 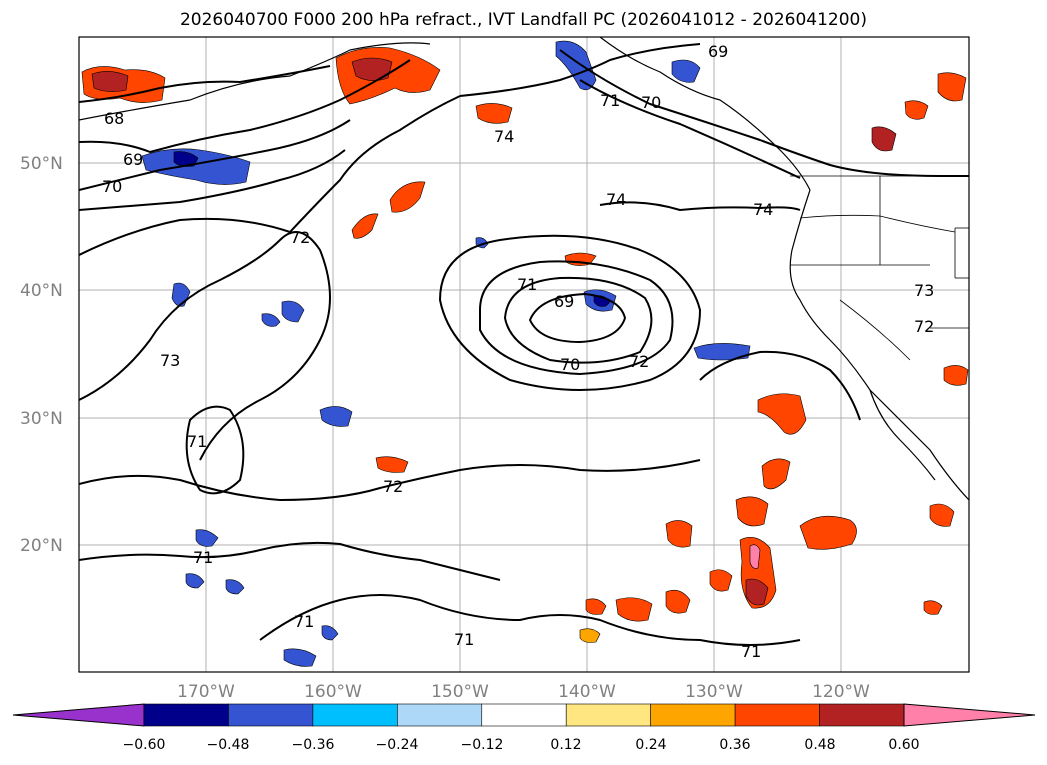 I want to click on colorbar-tick-label: 0.12, so click(x=565, y=745).